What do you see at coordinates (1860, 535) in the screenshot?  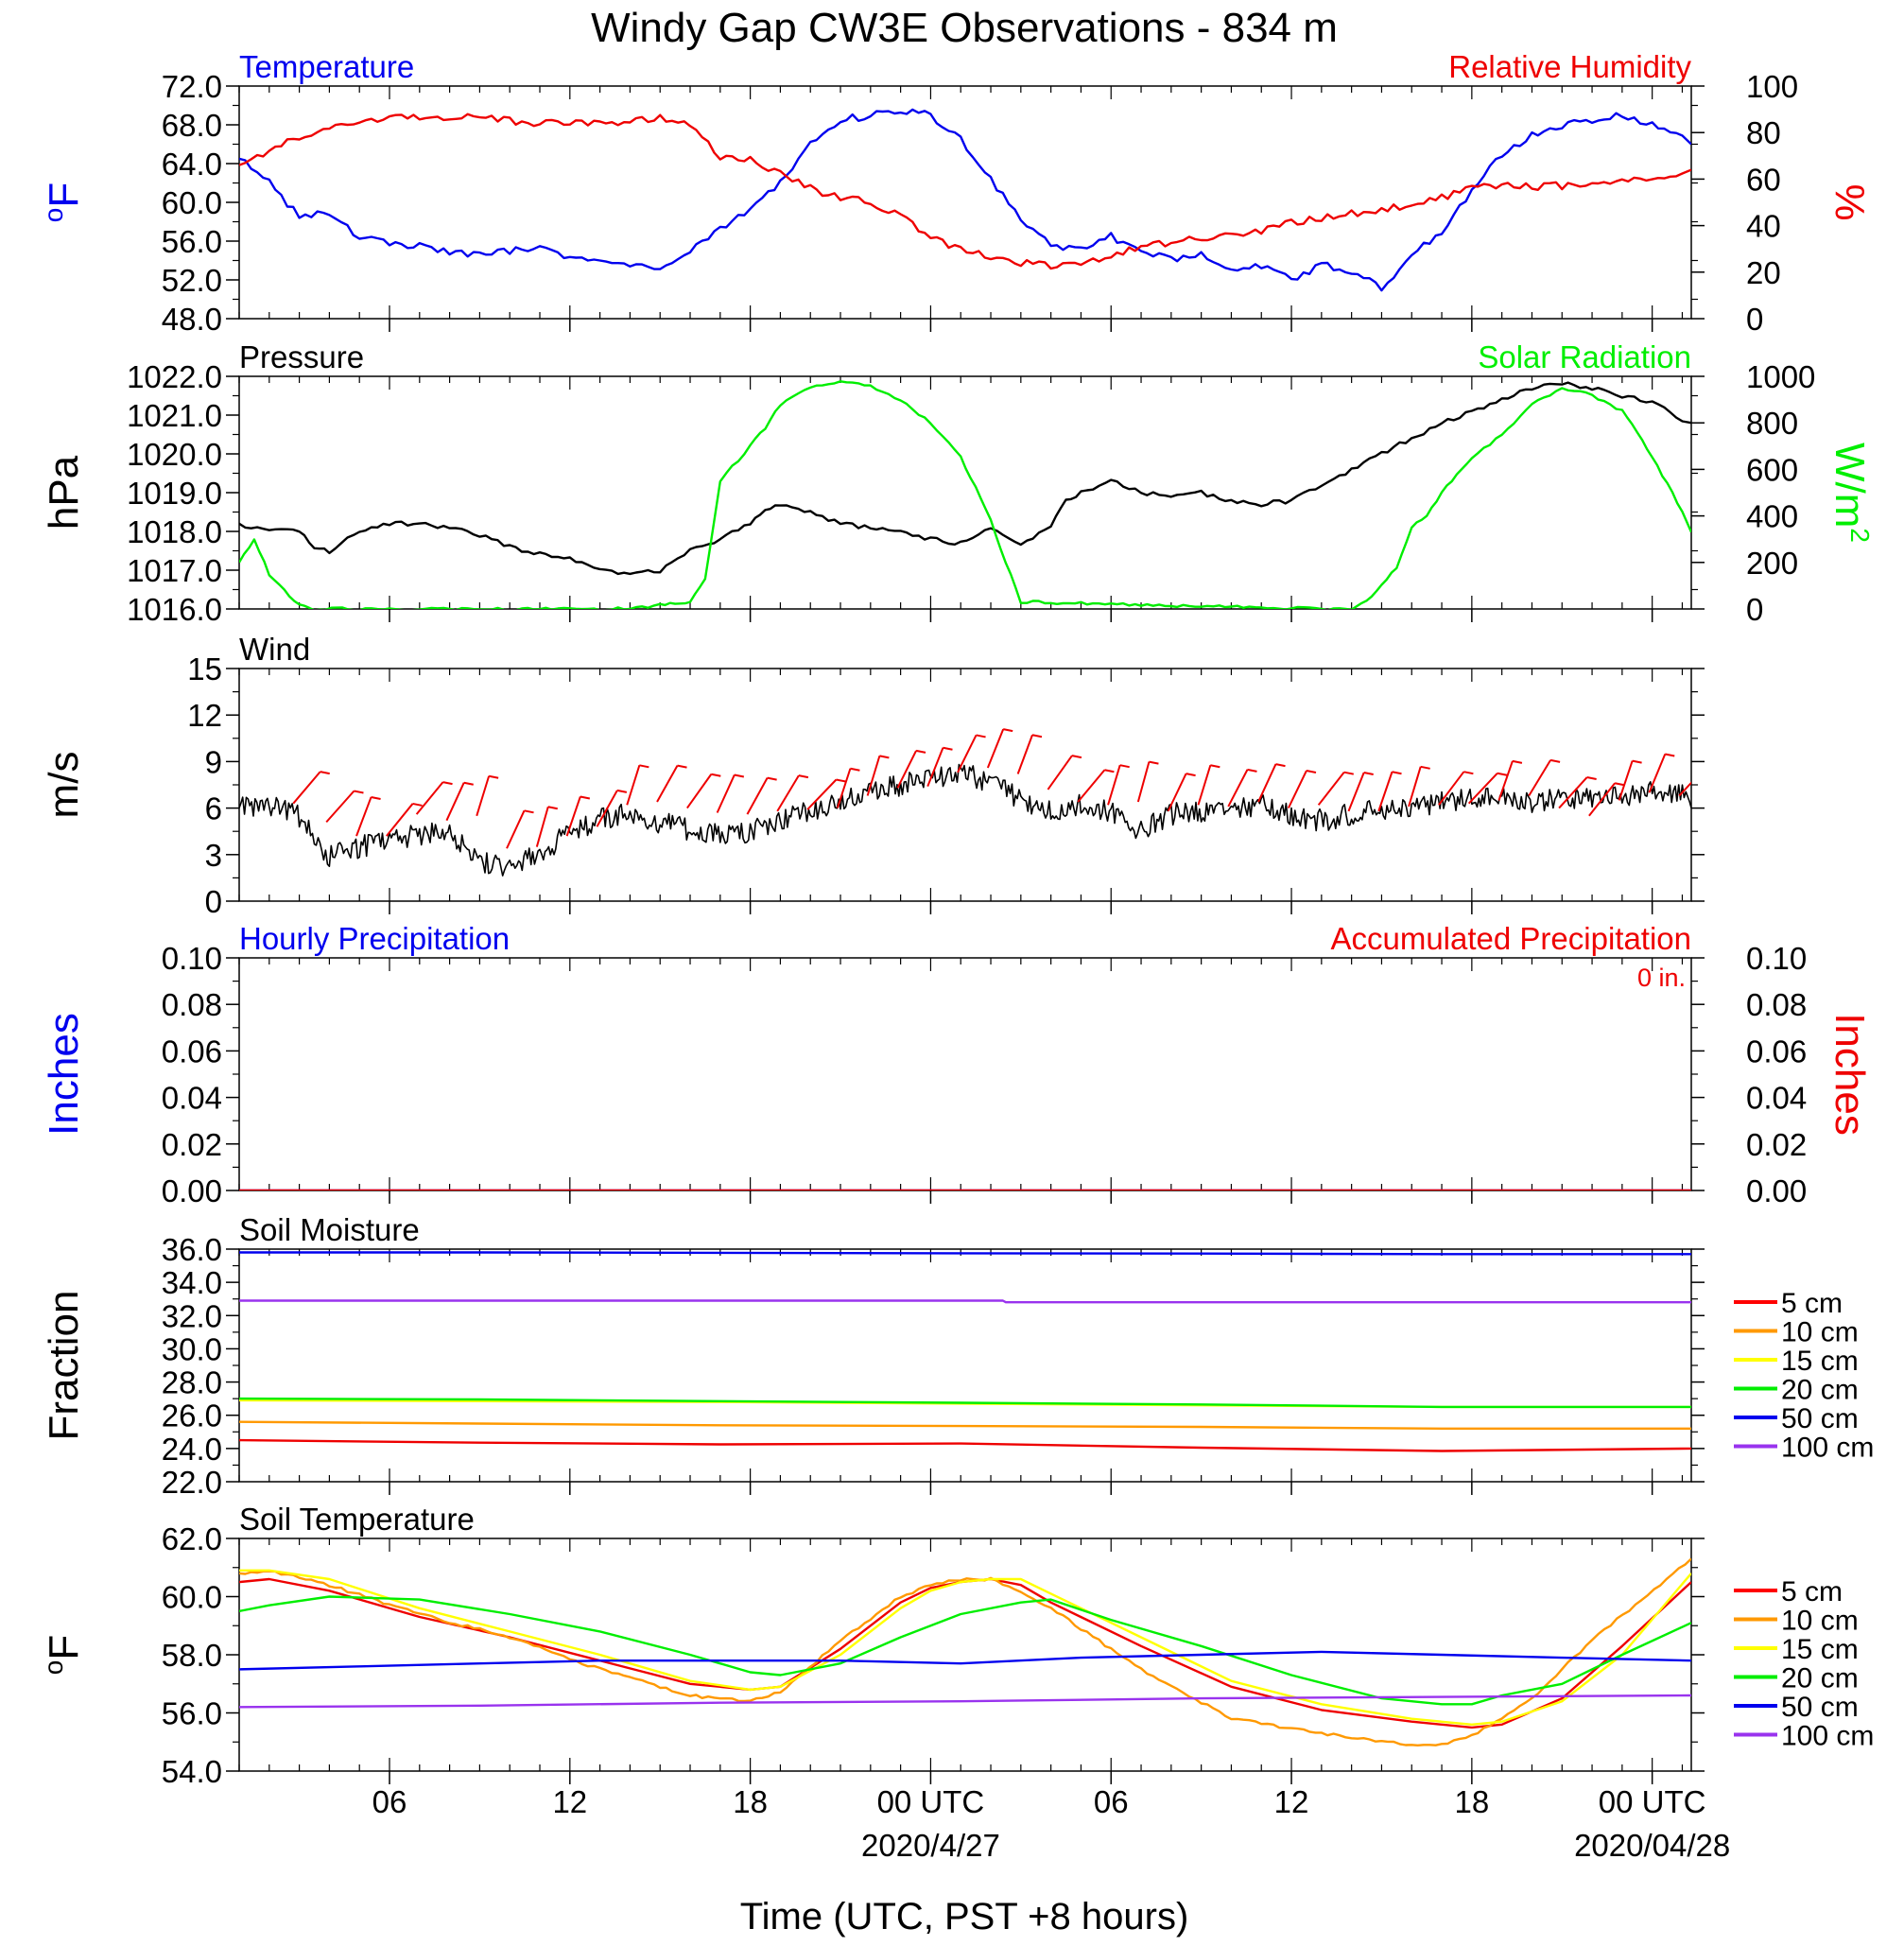 I see `y-axis-label-right-sup: 2` at bounding box center [1860, 535].